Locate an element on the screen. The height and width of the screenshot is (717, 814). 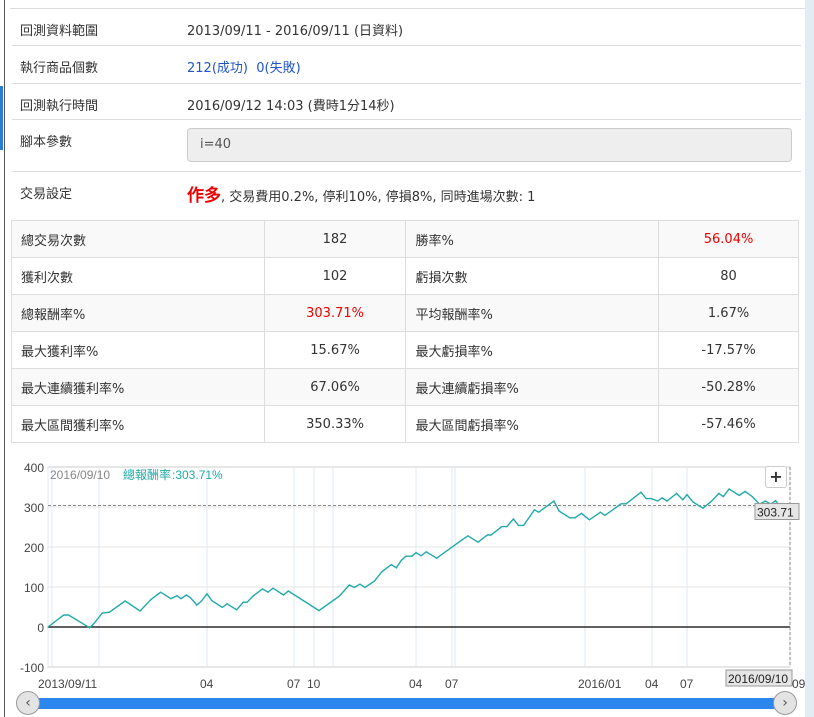
side-tab-indicator is located at coordinates (1, 118).